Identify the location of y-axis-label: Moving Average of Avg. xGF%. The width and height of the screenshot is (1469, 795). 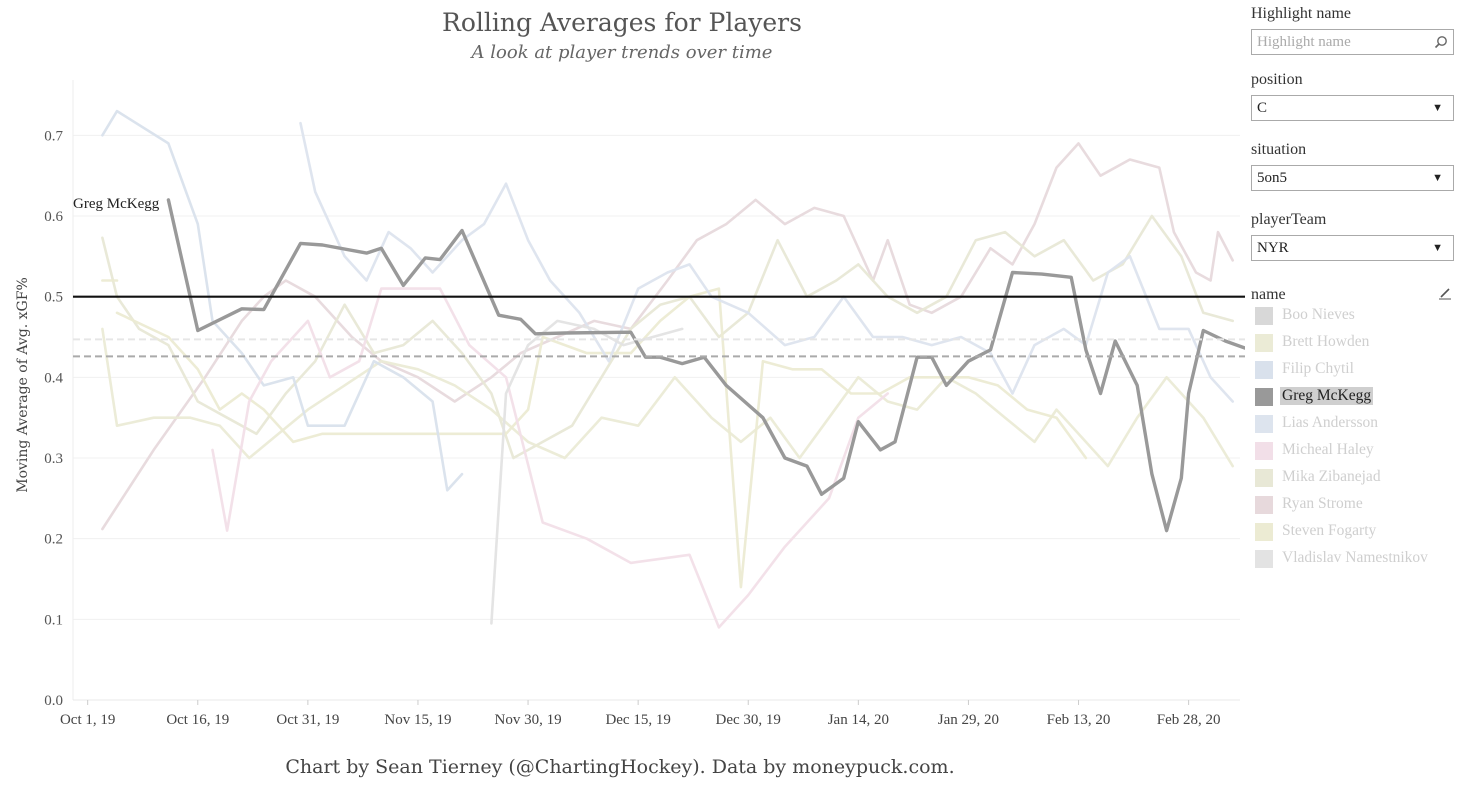
(23, 385).